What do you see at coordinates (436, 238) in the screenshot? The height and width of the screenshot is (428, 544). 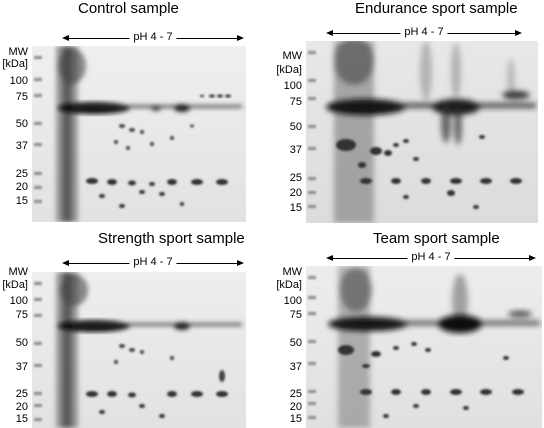 I see `panel-title: Team sport sample` at bounding box center [436, 238].